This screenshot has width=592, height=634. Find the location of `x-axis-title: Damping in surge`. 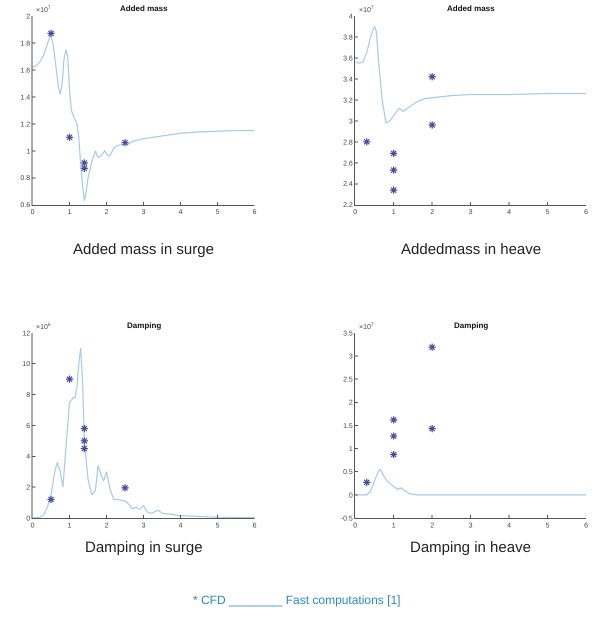

x-axis-title: Damping in surge is located at coordinates (144, 547).